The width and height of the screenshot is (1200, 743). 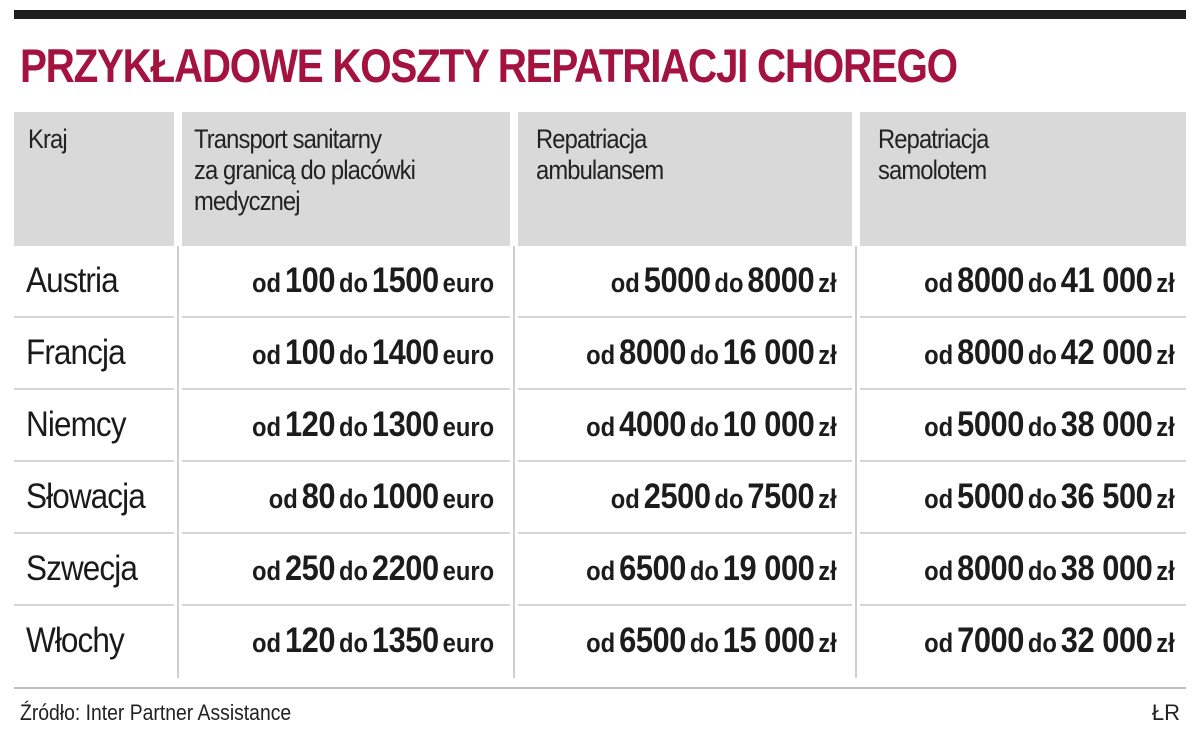 What do you see at coordinates (1049, 352) in the screenshot?
I see `plane-cost: od 8000 do 42 000 zł` at bounding box center [1049, 352].